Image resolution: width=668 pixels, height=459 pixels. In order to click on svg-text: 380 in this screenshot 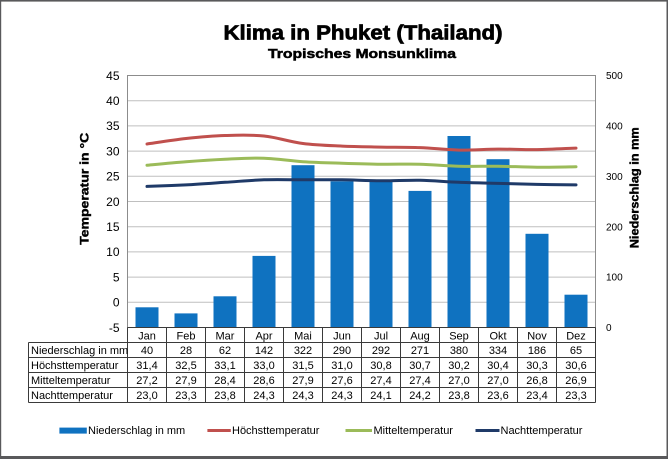, I will do `click(459, 351)`.